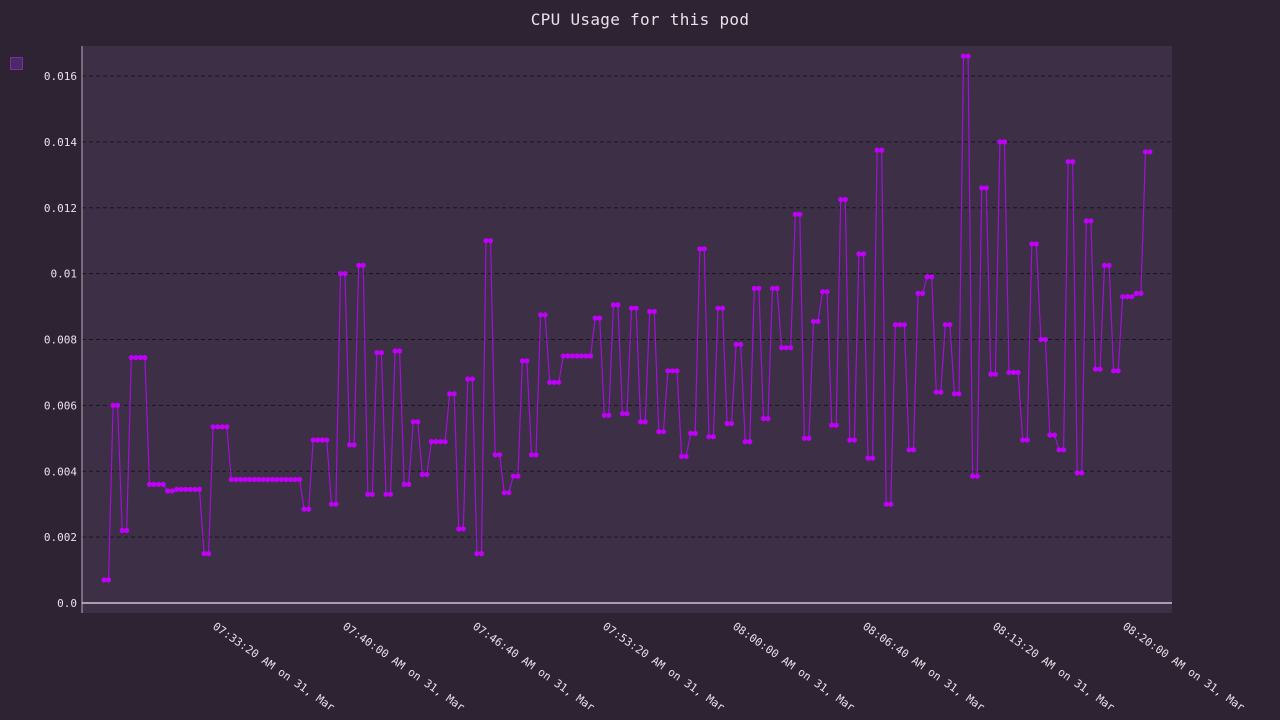  What do you see at coordinates (60, 340) in the screenshot?
I see `y-tick-label: 0.008` at bounding box center [60, 340].